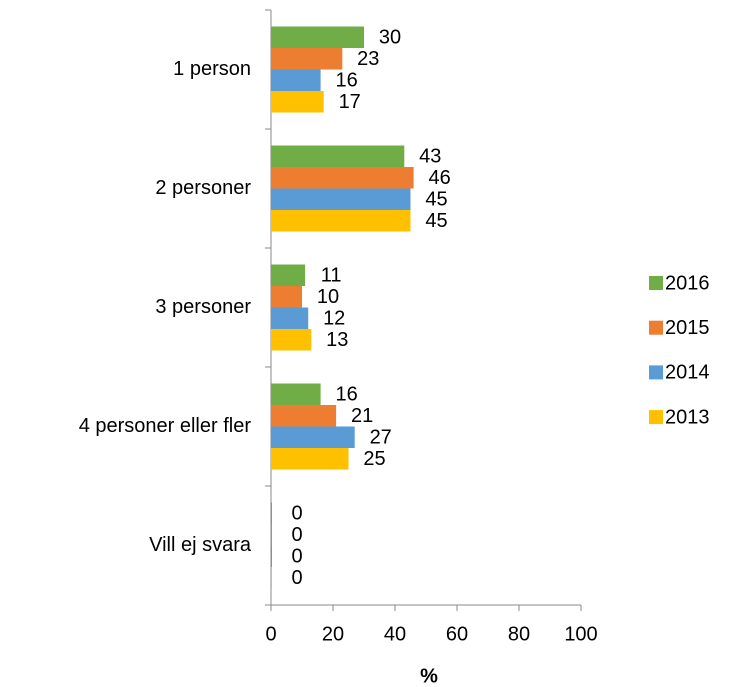 This screenshot has width=737, height=687. I want to click on data-label: 11, so click(331, 276).